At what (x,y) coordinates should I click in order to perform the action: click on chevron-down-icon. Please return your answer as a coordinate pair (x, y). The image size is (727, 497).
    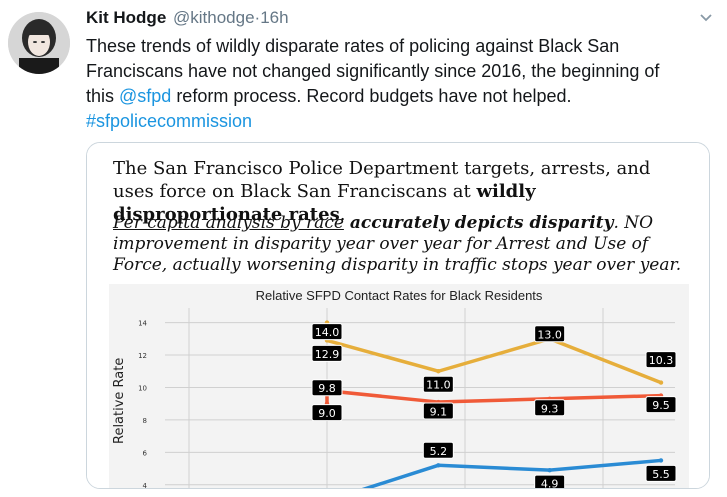
    Looking at the image, I should click on (706, 19).